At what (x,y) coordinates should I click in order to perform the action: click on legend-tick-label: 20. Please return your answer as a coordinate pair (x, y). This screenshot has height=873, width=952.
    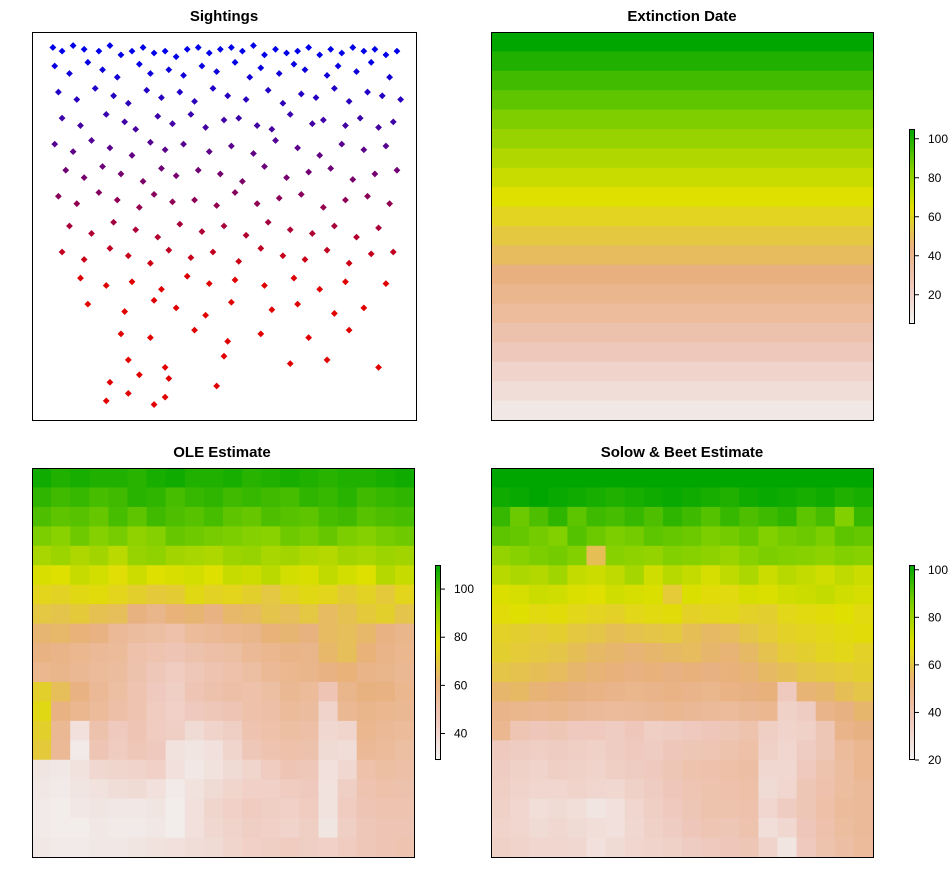
    Looking at the image, I should click on (935, 760).